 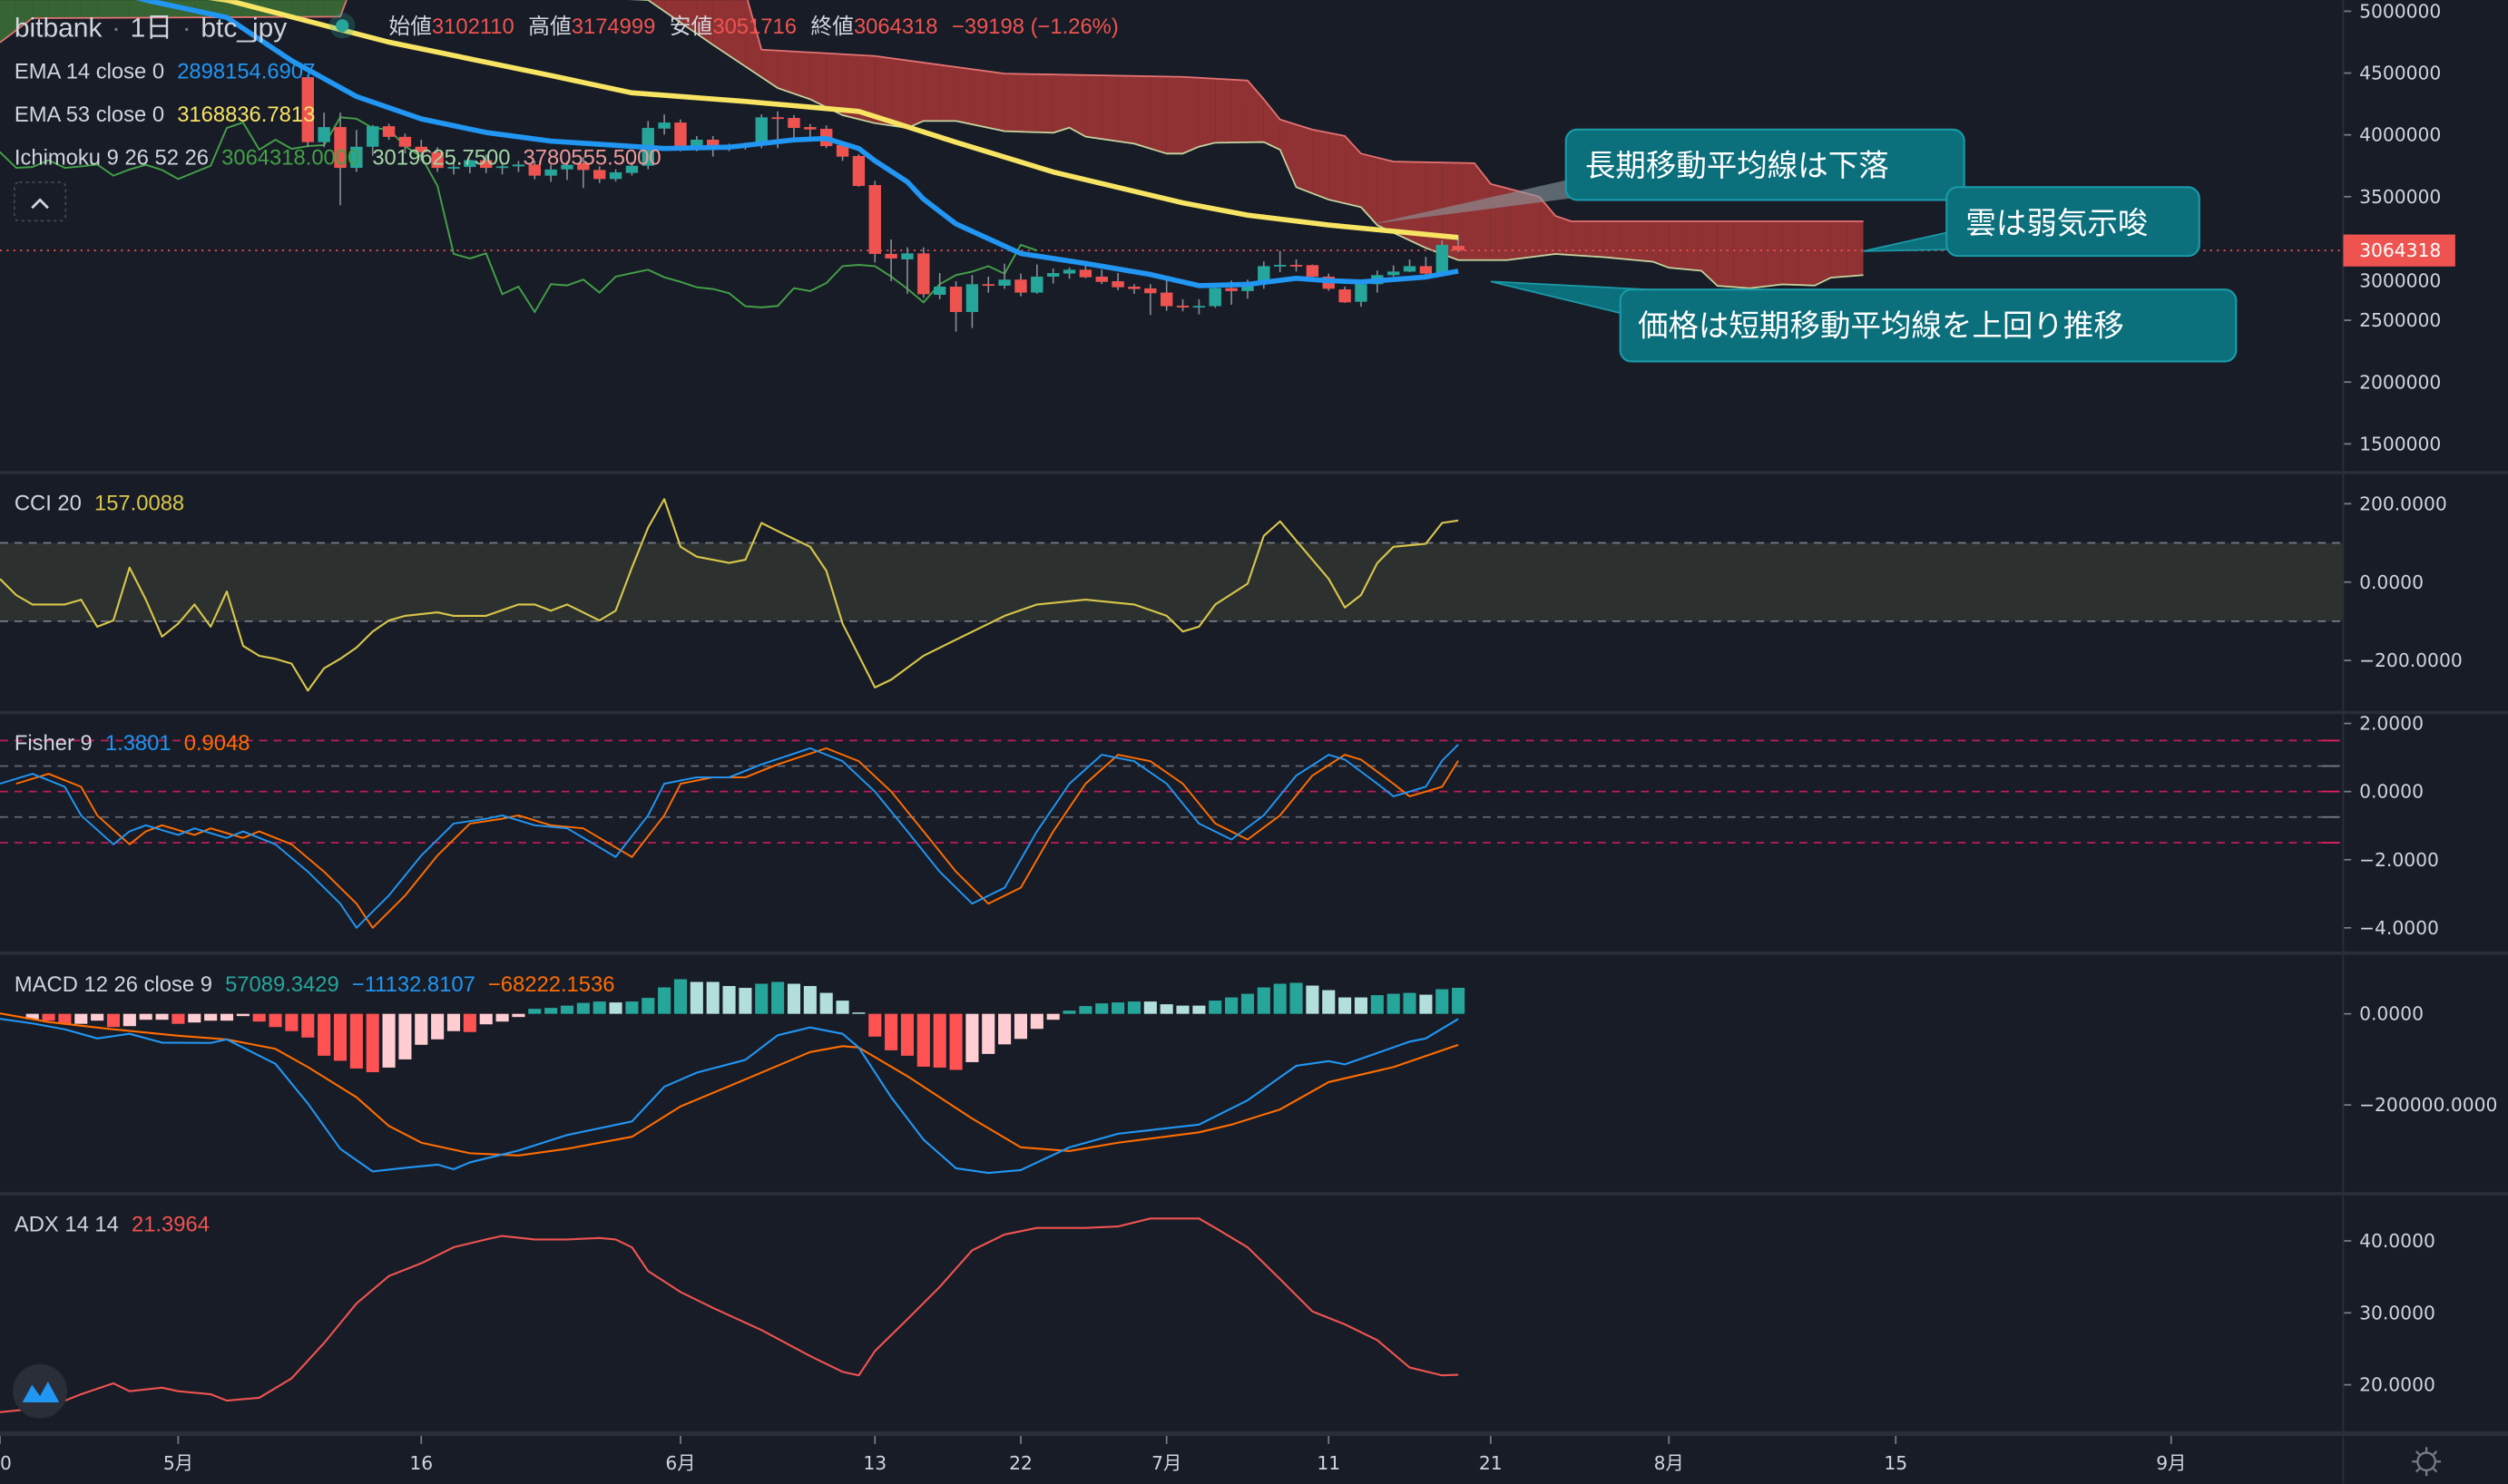 I want to click on time-axis-label: 6月, so click(x=680, y=1463).